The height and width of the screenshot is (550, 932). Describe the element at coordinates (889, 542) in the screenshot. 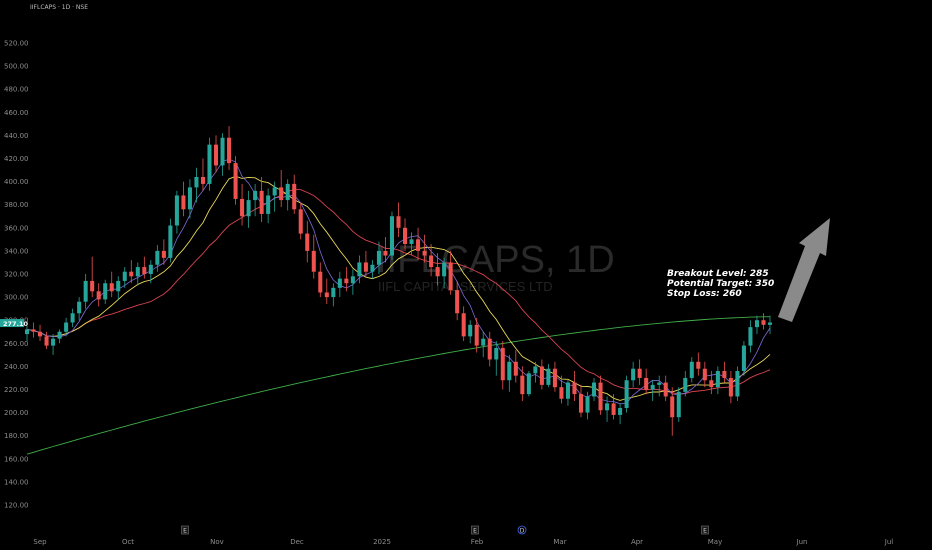

I see `x-tick-label: Jul` at that location.